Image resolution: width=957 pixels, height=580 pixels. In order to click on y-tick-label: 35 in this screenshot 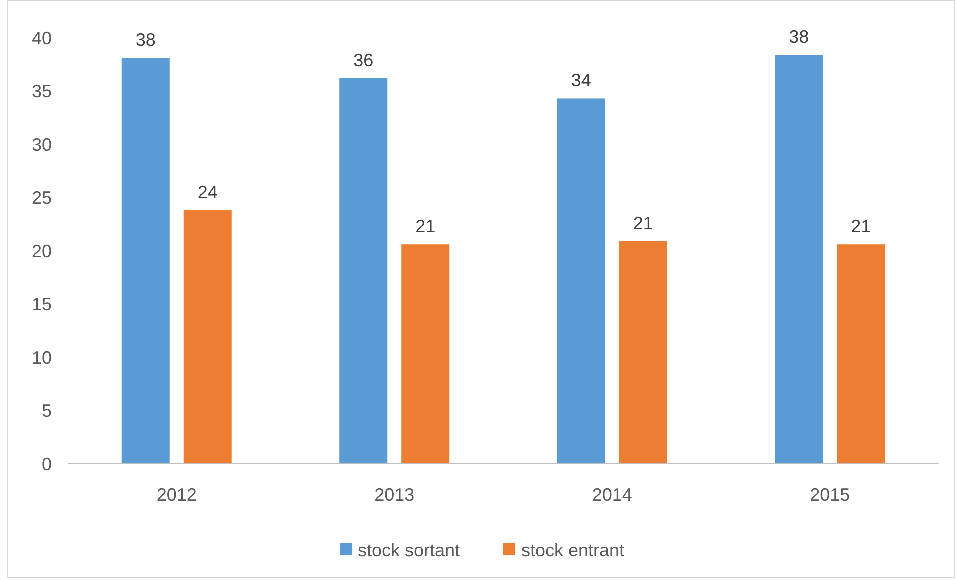, I will do `click(42, 92)`.